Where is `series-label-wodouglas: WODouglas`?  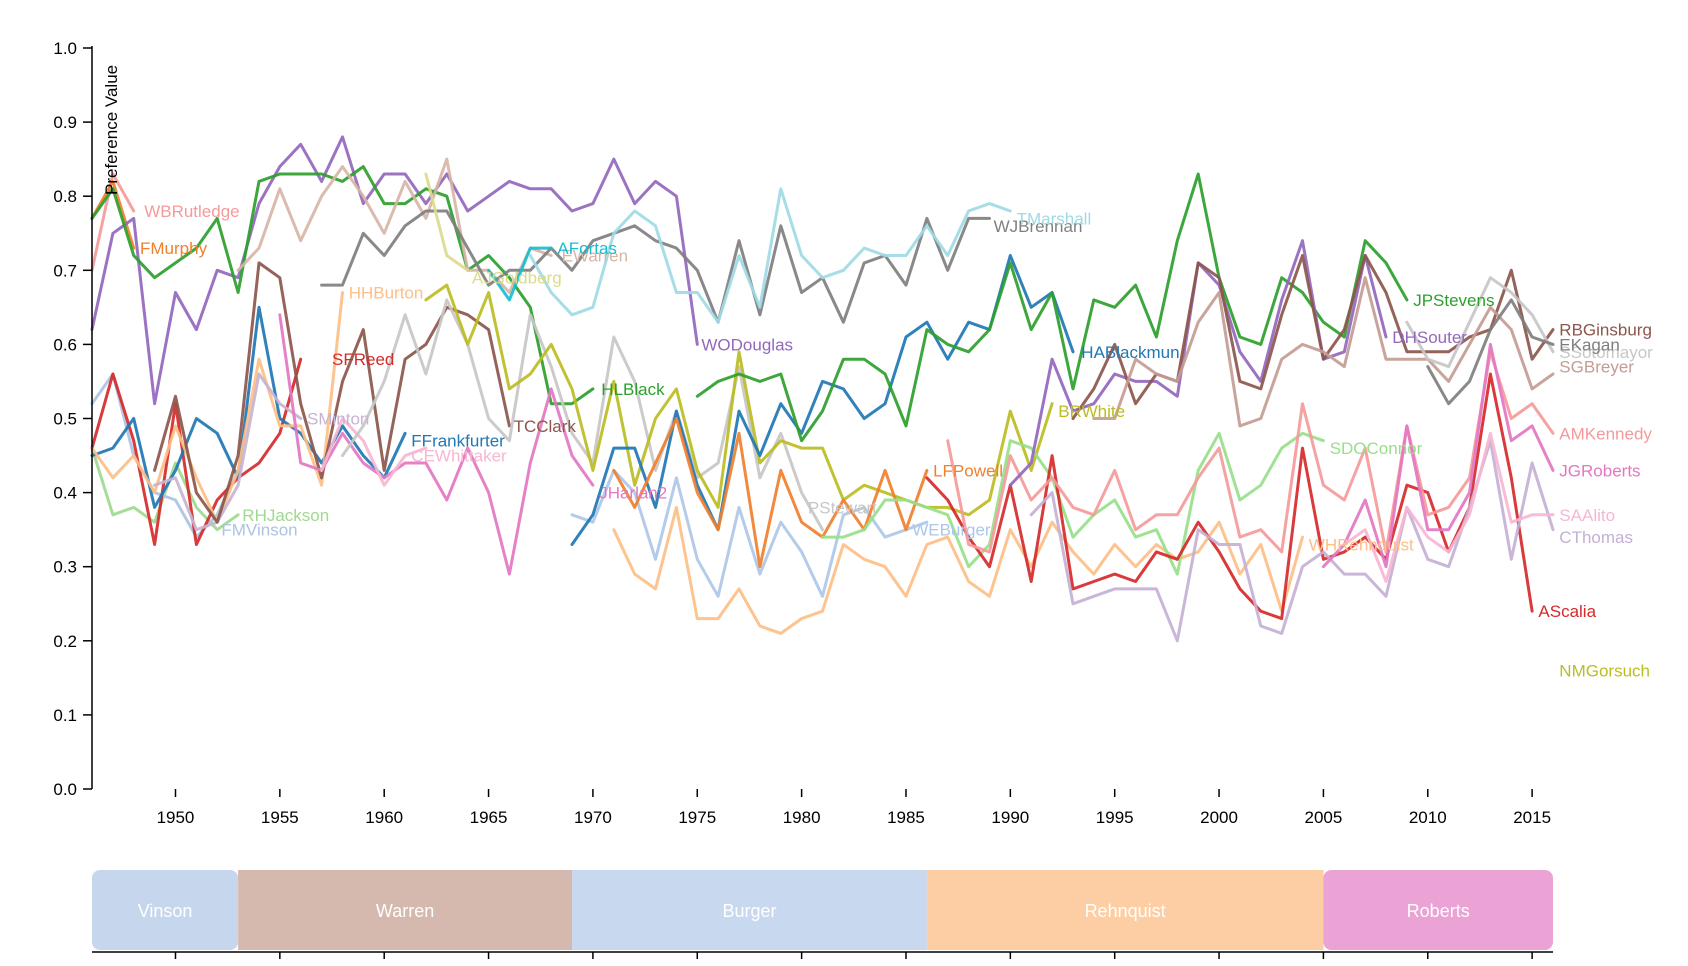
series-label-wodouglas: WODouglas is located at coordinates (747, 344).